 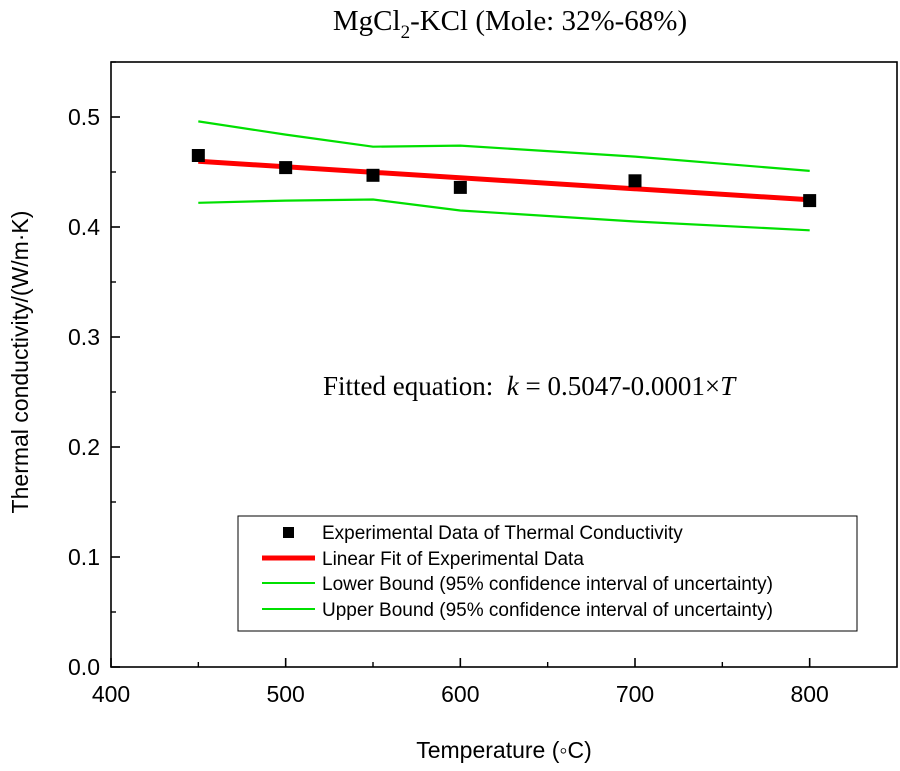 What do you see at coordinates (504, 146) in the screenshot?
I see `upper-bound-line` at bounding box center [504, 146].